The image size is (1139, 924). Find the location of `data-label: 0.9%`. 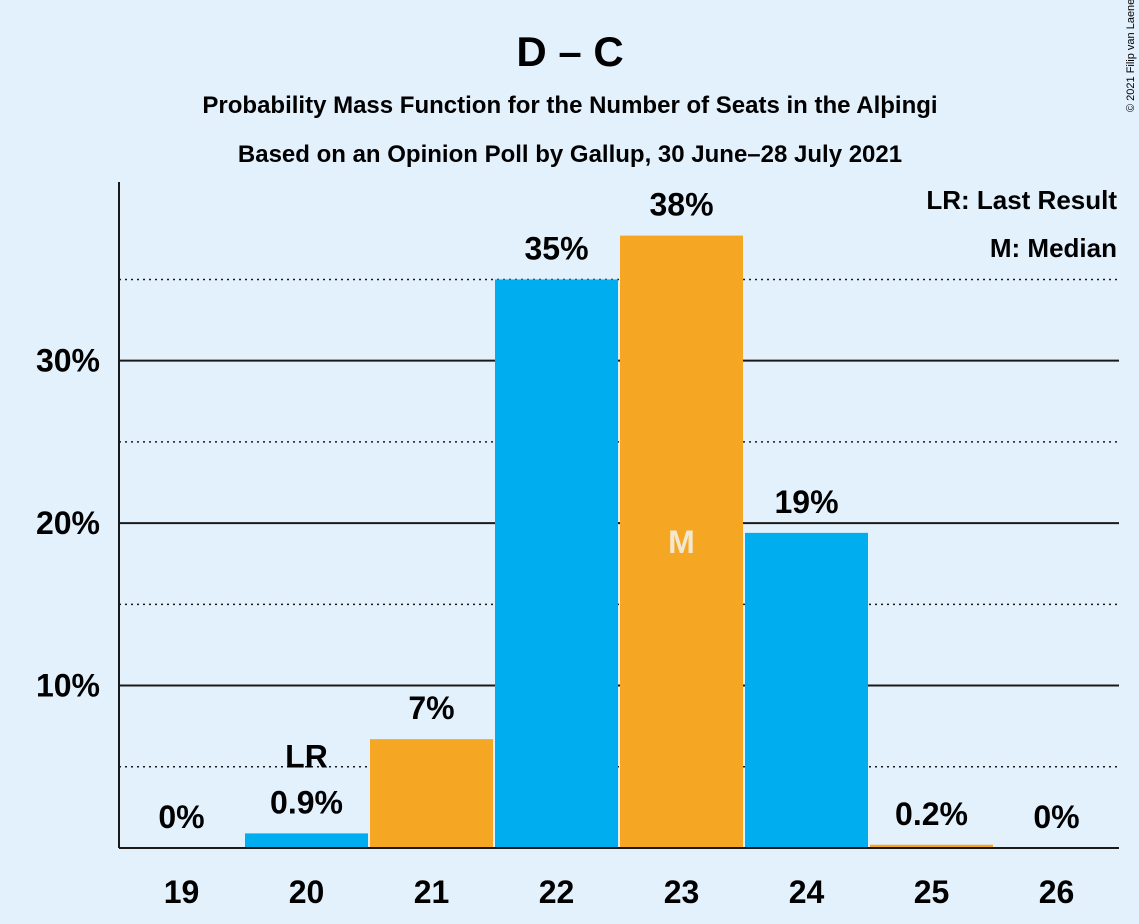

data-label: 0.9% is located at coordinates (306, 802).